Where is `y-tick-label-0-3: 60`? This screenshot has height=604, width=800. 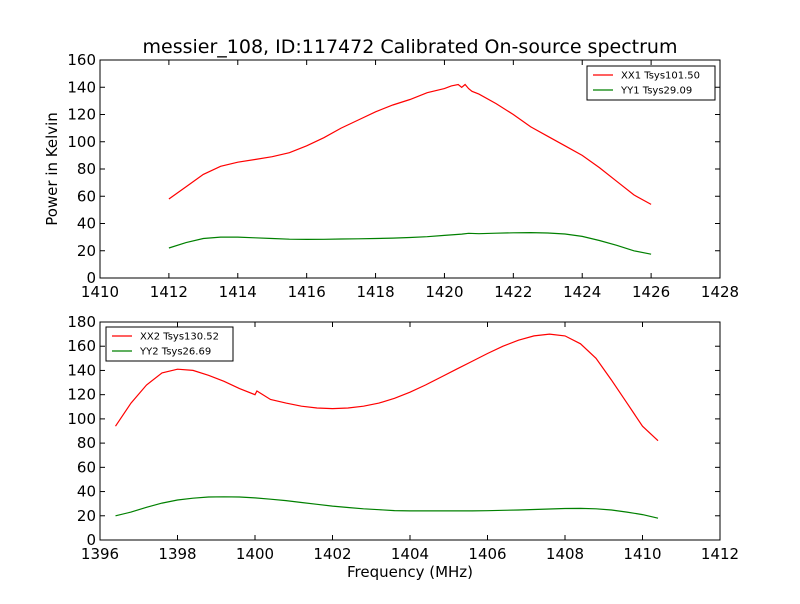
y-tick-label-0-3: 60 is located at coordinates (86, 196).